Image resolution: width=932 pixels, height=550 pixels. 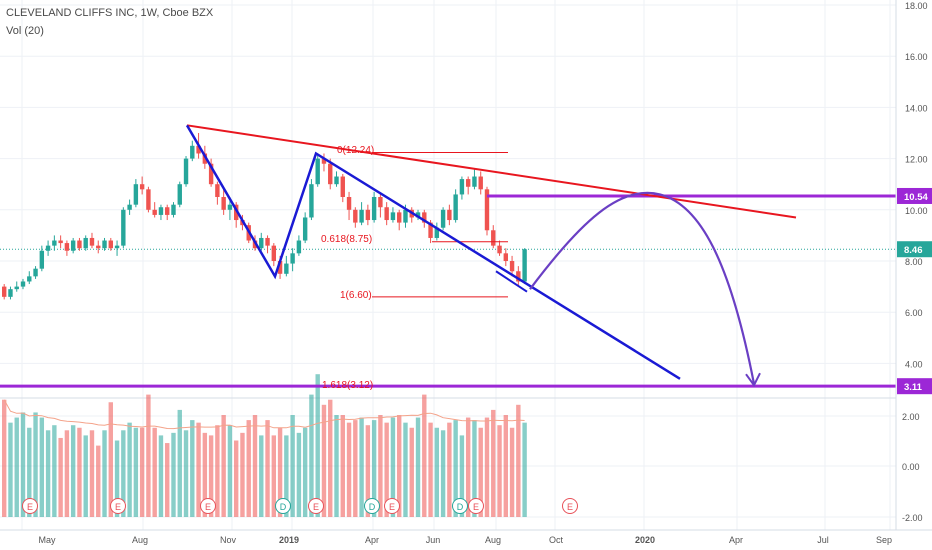 What do you see at coordinates (914, 313) in the screenshot?
I see `price-tick-label: 6.00` at bounding box center [914, 313].